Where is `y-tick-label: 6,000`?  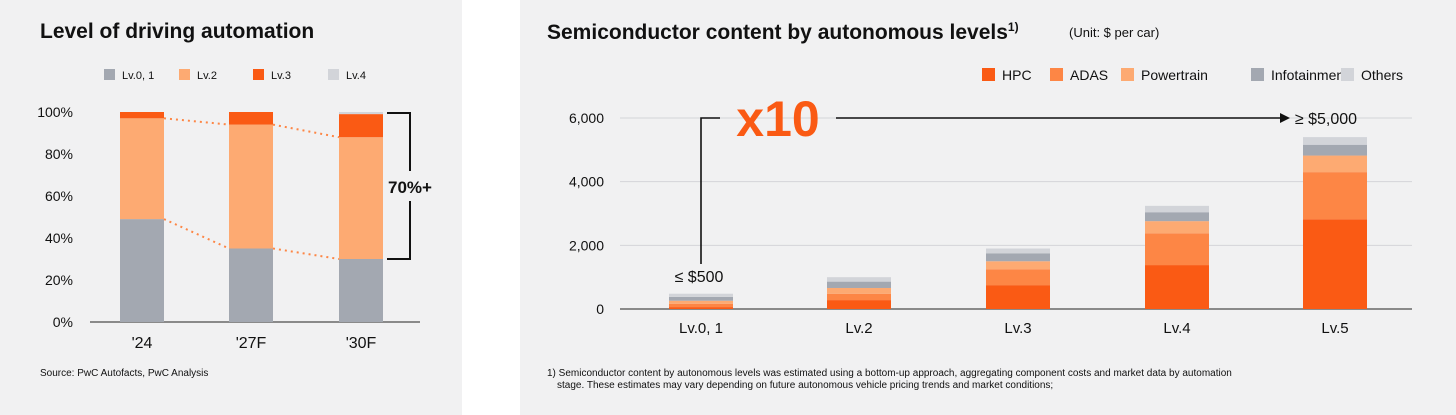
y-tick-label: 6,000 is located at coordinates (586, 118).